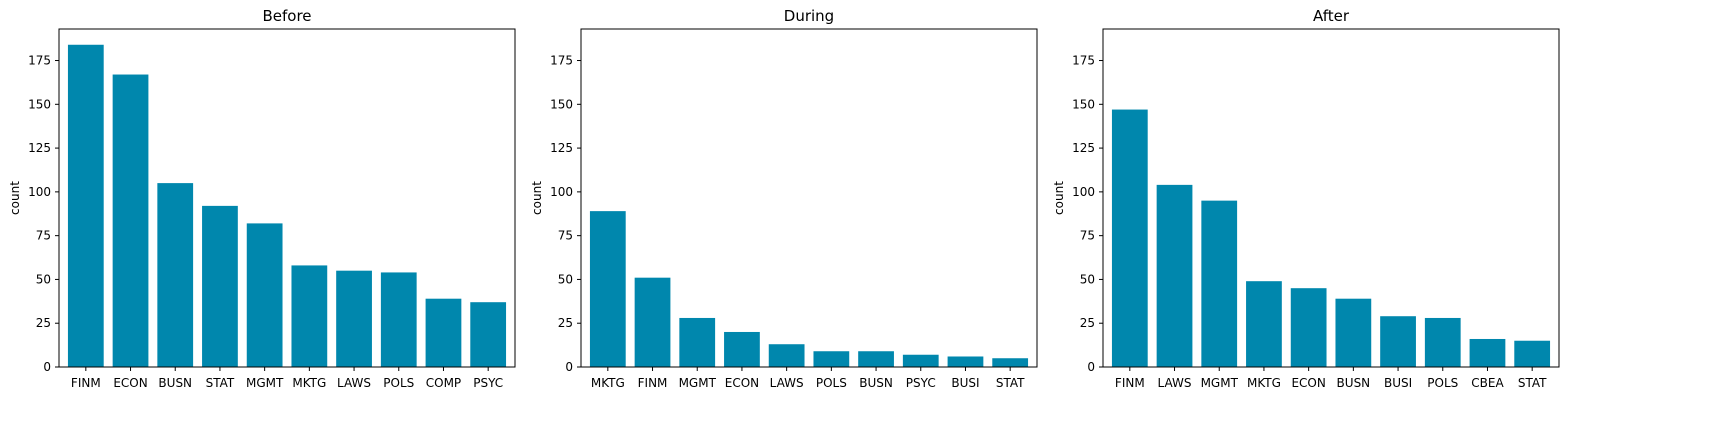 The height and width of the screenshot is (435, 1713). Describe the element at coordinates (1331, 16) in the screenshot. I see `chart-title: After` at that location.